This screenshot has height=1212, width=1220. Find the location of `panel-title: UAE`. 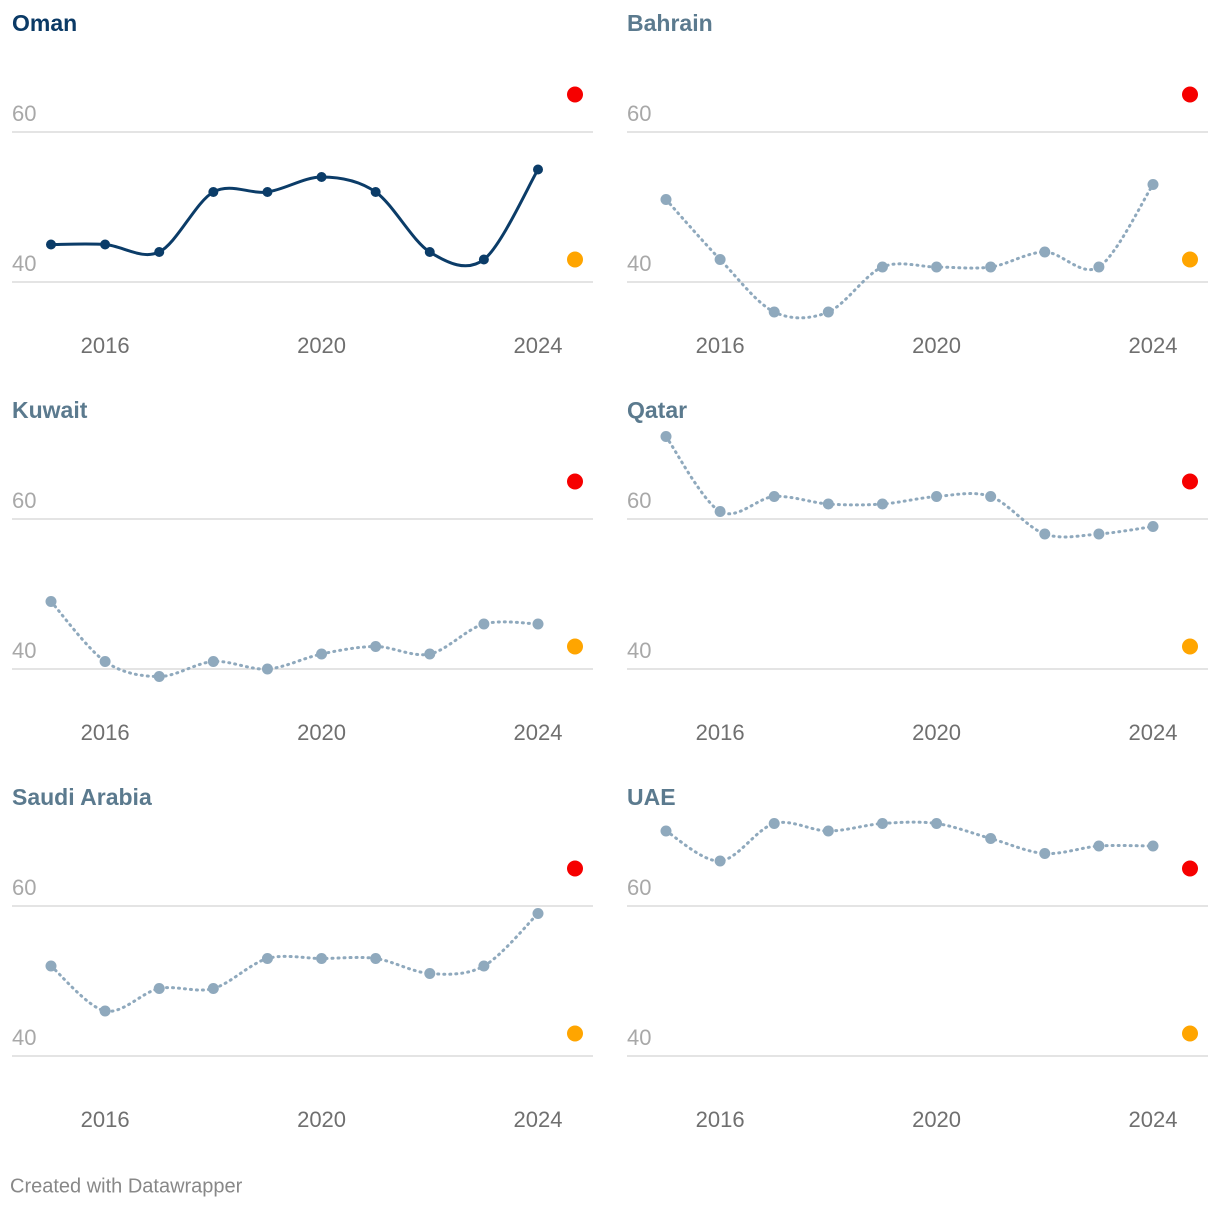

panel-title: UAE is located at coordinates (651, 797).